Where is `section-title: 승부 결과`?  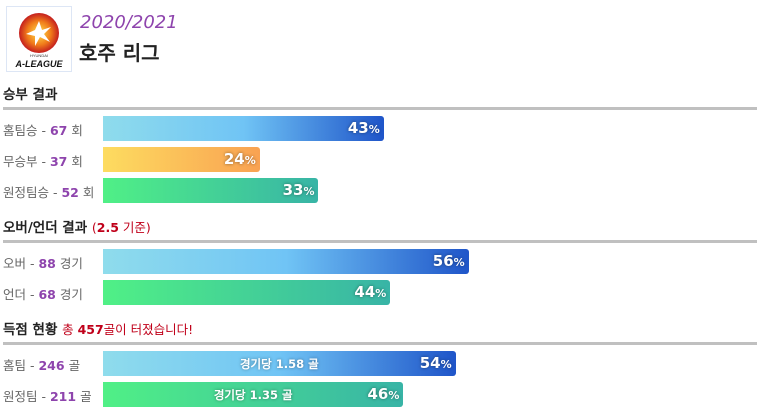
section-title: 승부 결과 is located at coordinates (30, 95).